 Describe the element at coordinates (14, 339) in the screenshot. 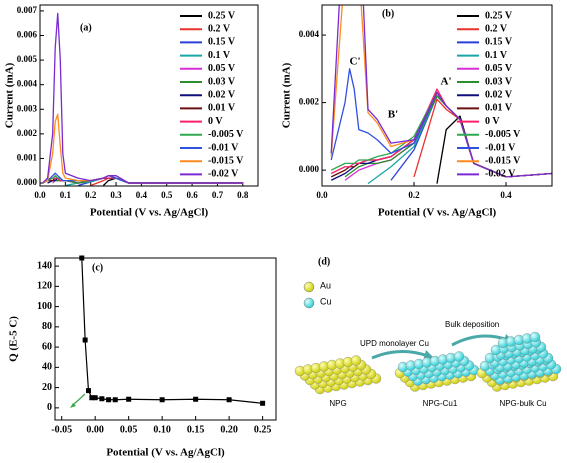

I see `y-axis-label: Q (E-5 C)` at that location.